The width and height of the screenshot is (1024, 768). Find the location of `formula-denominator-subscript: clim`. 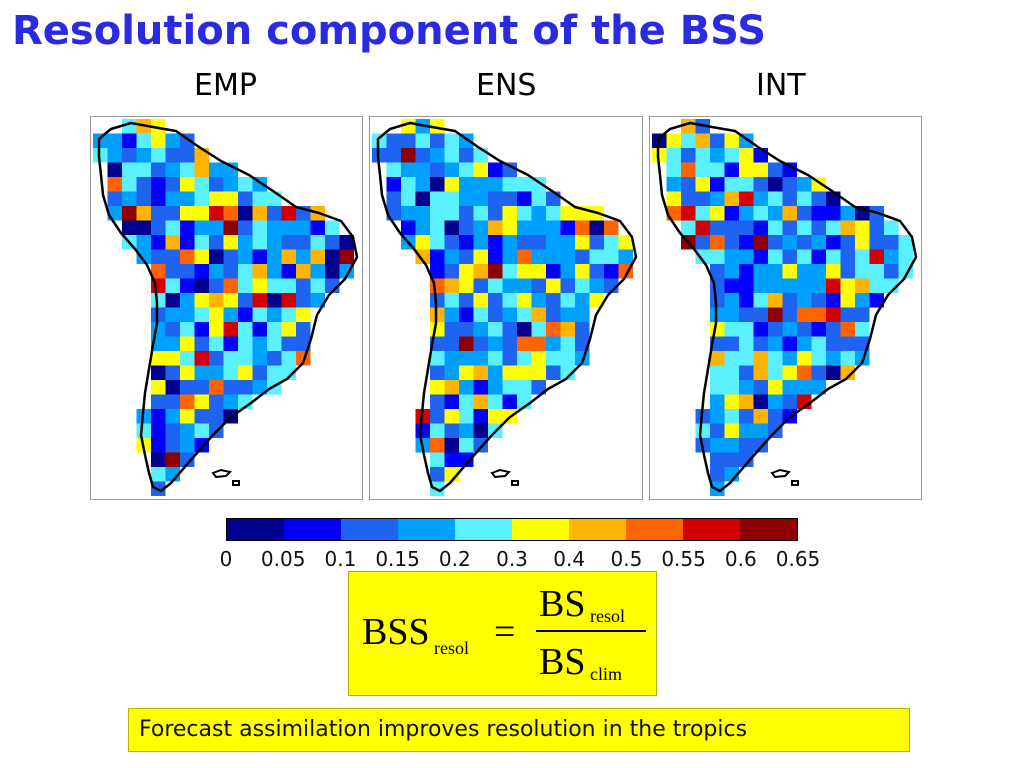

formula-denominator-subscript: clim is located at coordinates (606, 674).